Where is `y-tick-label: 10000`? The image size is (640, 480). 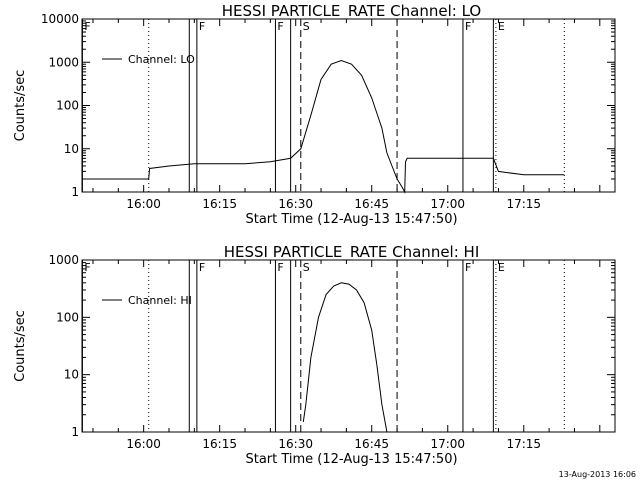 y-tick-label: 10000 is located at coordinates (60, 19).